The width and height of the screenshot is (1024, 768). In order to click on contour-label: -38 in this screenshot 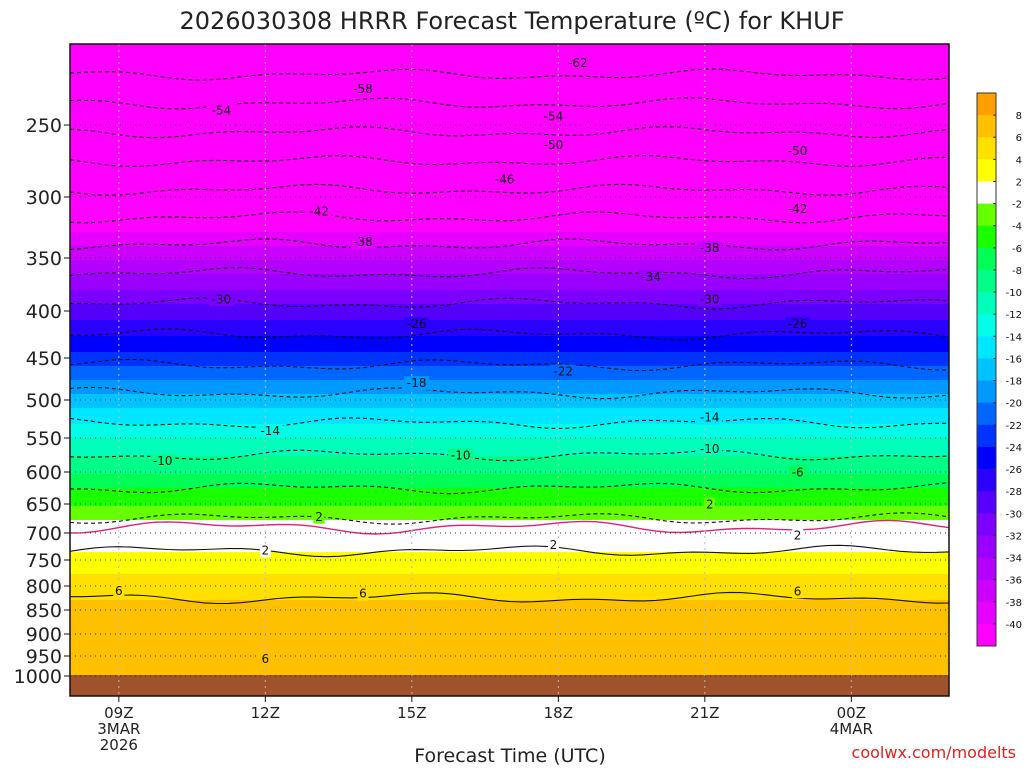, I will do `click(363, 242)`.